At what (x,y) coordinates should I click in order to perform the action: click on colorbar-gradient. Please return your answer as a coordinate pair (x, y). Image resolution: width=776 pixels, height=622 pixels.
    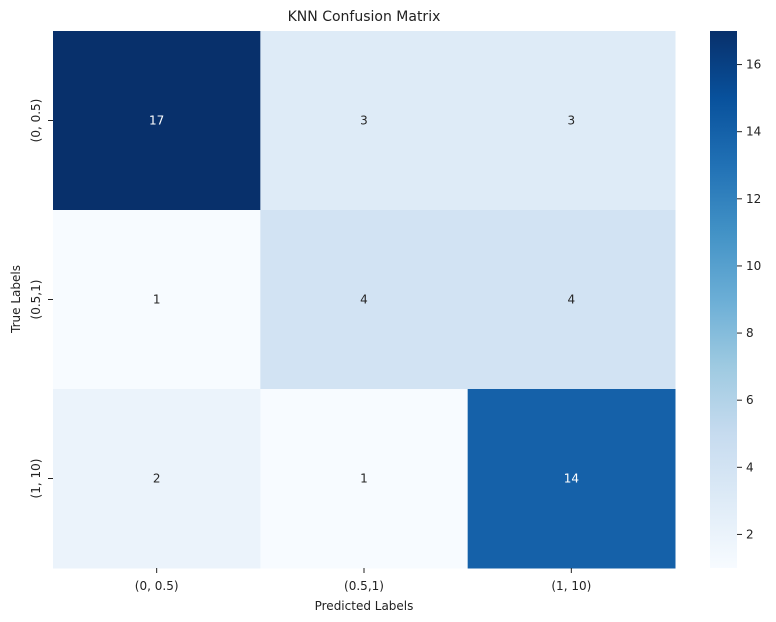
    Looking at the image, I should click on (723, 299).